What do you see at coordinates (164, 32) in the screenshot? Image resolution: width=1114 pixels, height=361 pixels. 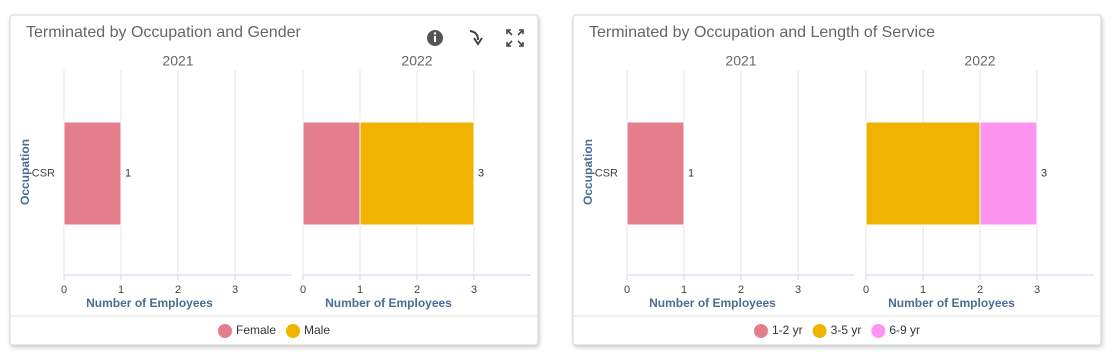 I see `chart-title: Terminated by Occupation and Gender` at bounding box center [164, 32].